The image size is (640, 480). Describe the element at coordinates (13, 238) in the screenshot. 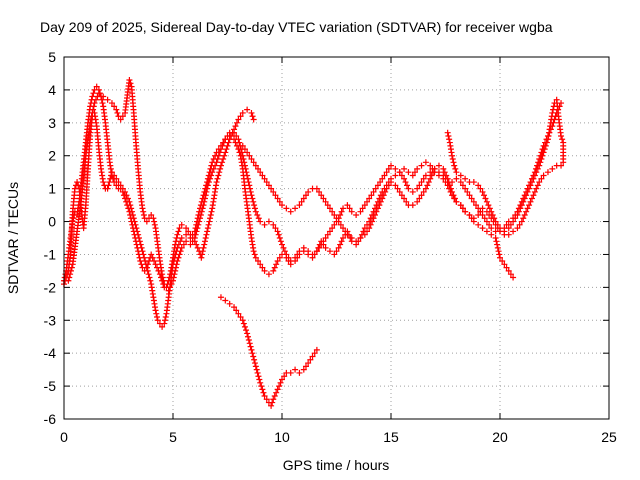

I see `y-axis-label: SDTVAR / TECUs` at that location.